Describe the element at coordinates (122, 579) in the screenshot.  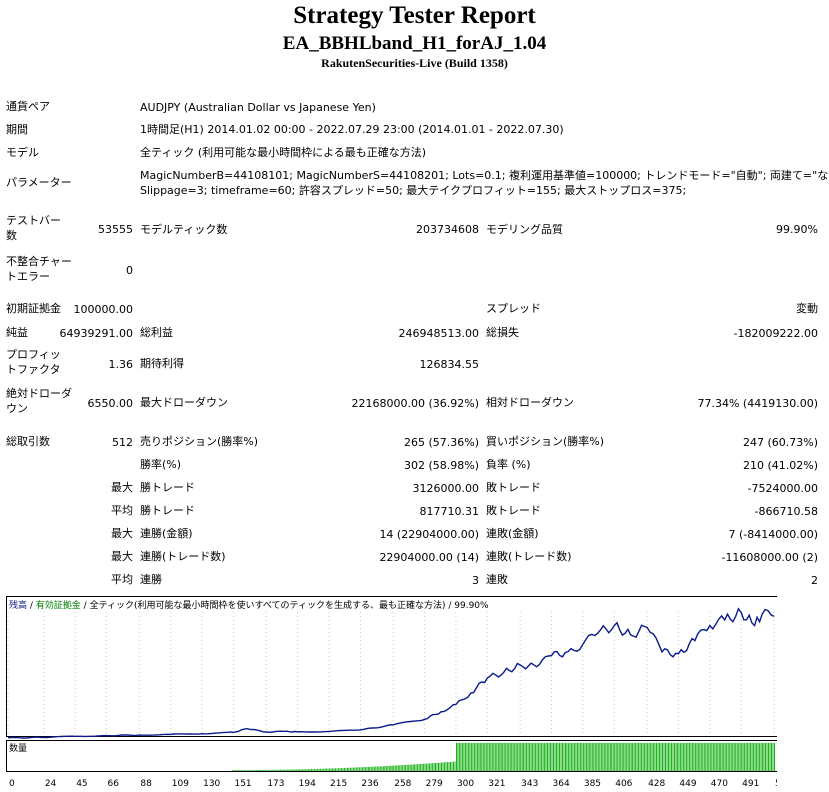
I see `avg-cons-prefix: 平均` at that location.